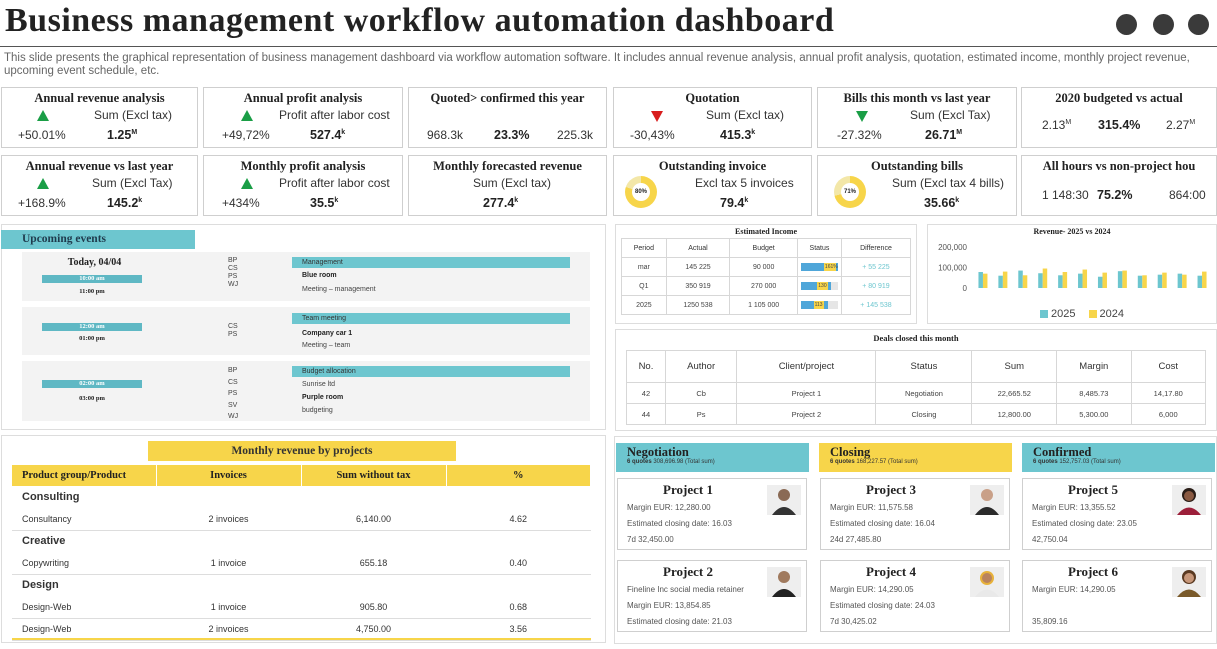  I want to click on kpi-subtitle: Sum (Excl tax), so click(745, 115).